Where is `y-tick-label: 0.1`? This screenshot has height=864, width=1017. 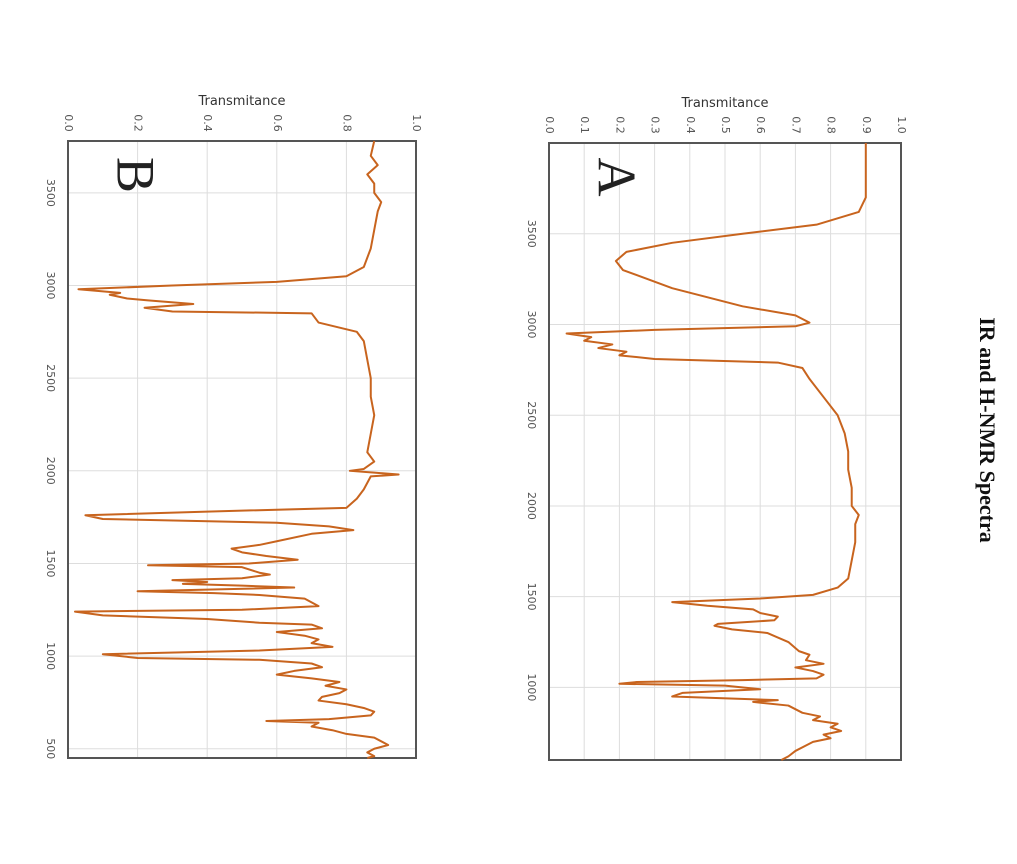 y-tick-label: 0.1 is located at coordinates (584, 125).